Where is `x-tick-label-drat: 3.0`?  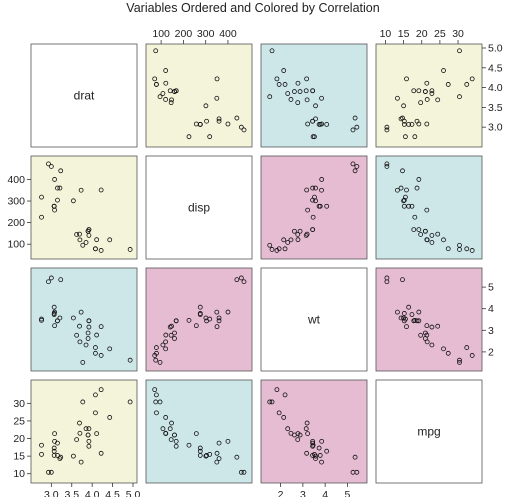
x-tick-label-drat: 3.0 is located at coordinates (51, 493).